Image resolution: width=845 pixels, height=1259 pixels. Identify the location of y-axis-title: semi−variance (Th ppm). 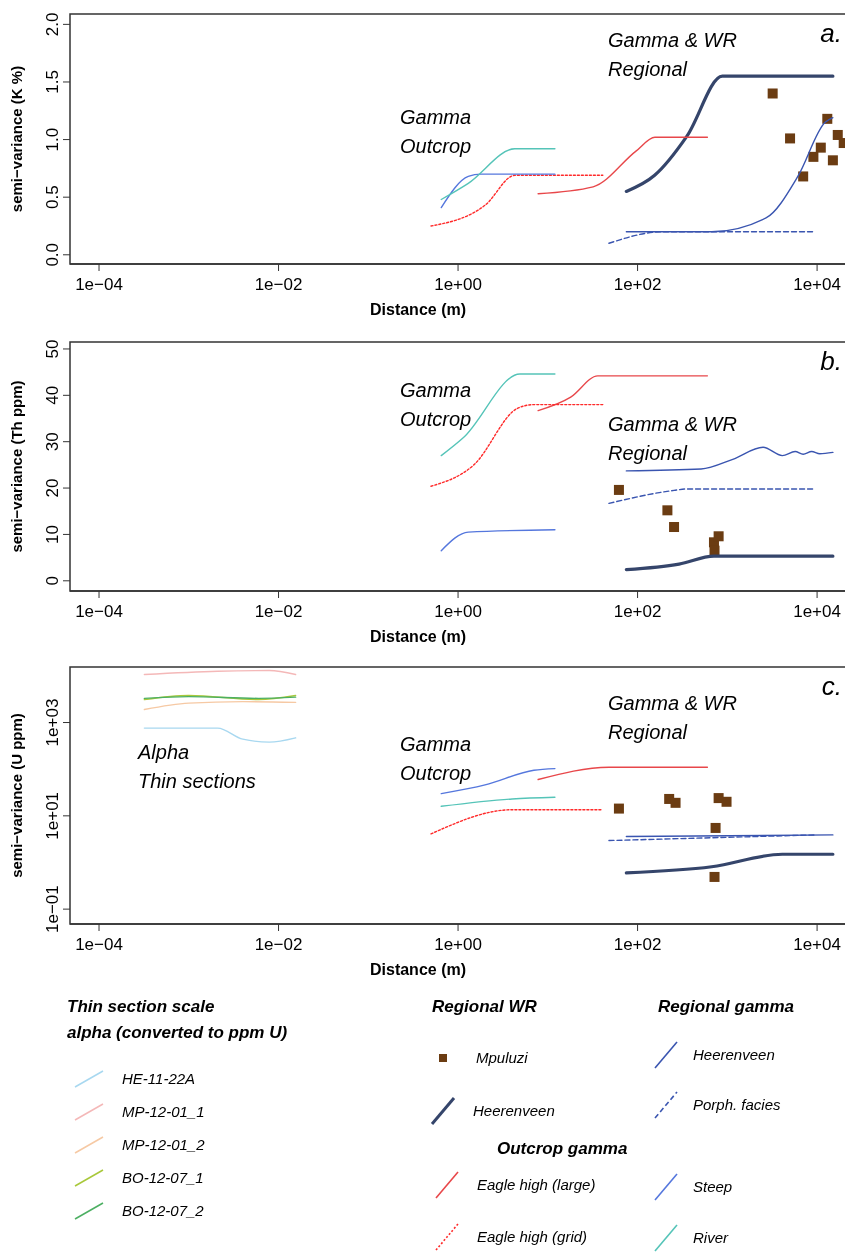
(16, 466).